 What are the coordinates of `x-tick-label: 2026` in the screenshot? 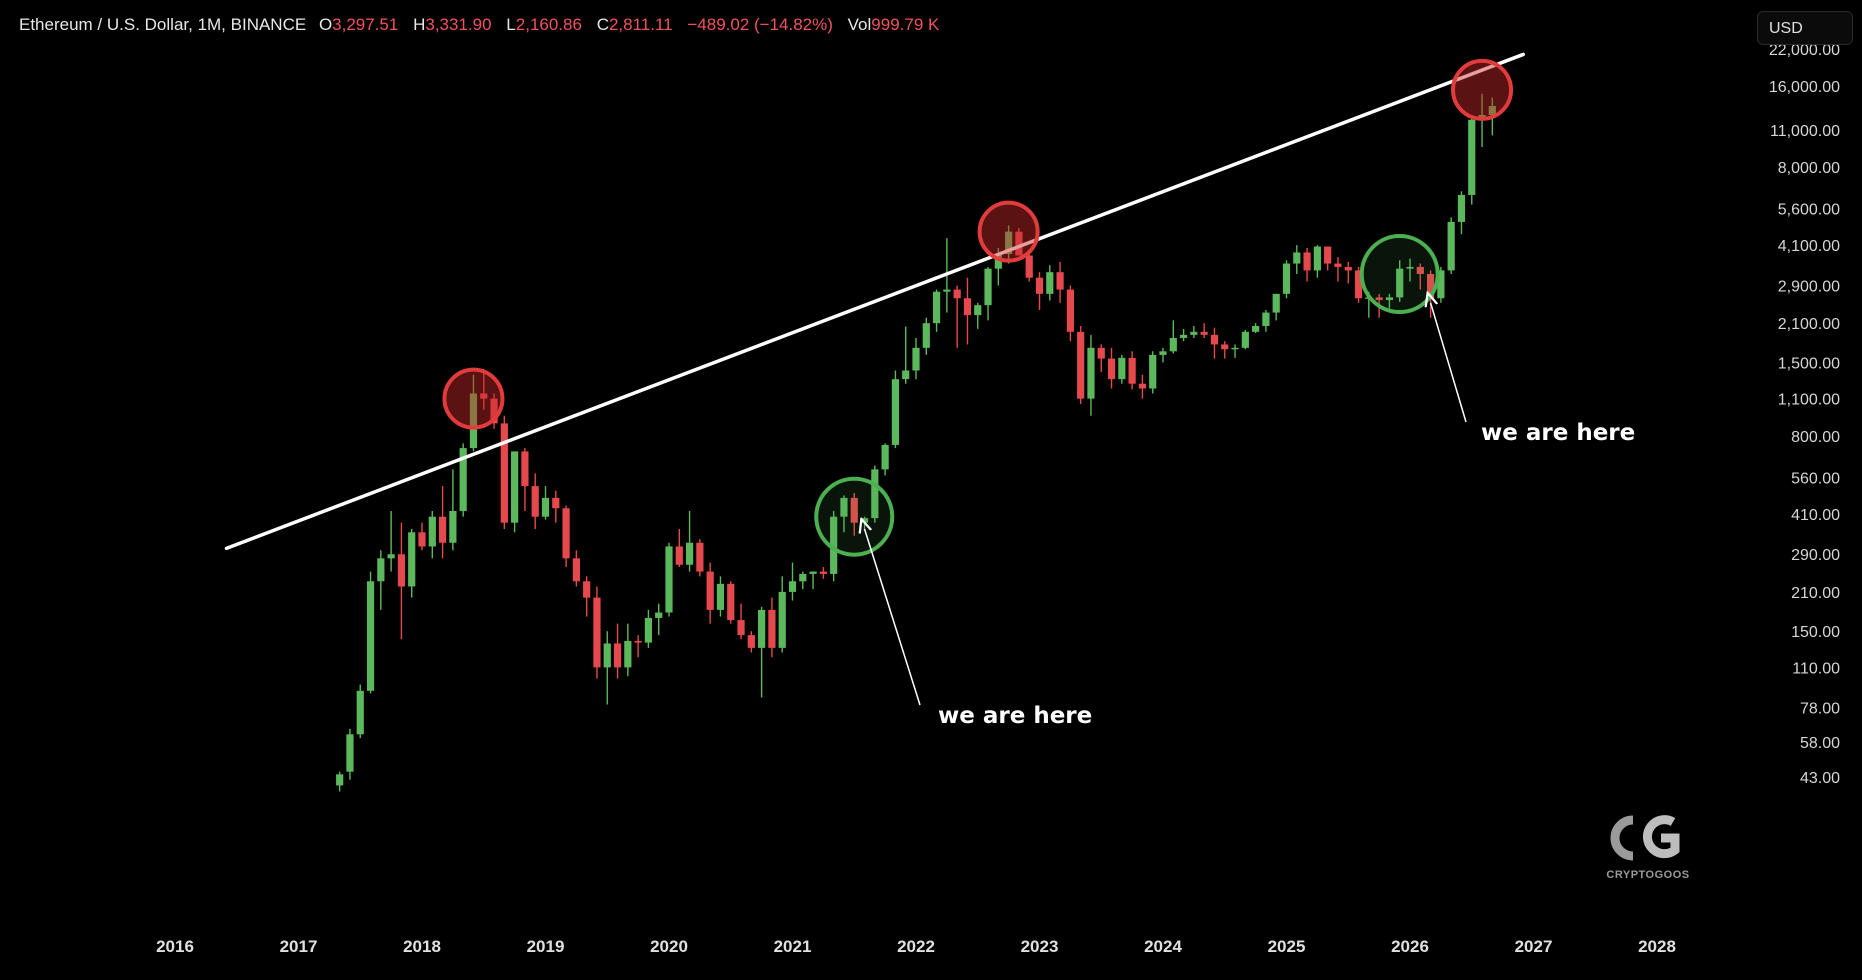 It's located at (1410, 946).